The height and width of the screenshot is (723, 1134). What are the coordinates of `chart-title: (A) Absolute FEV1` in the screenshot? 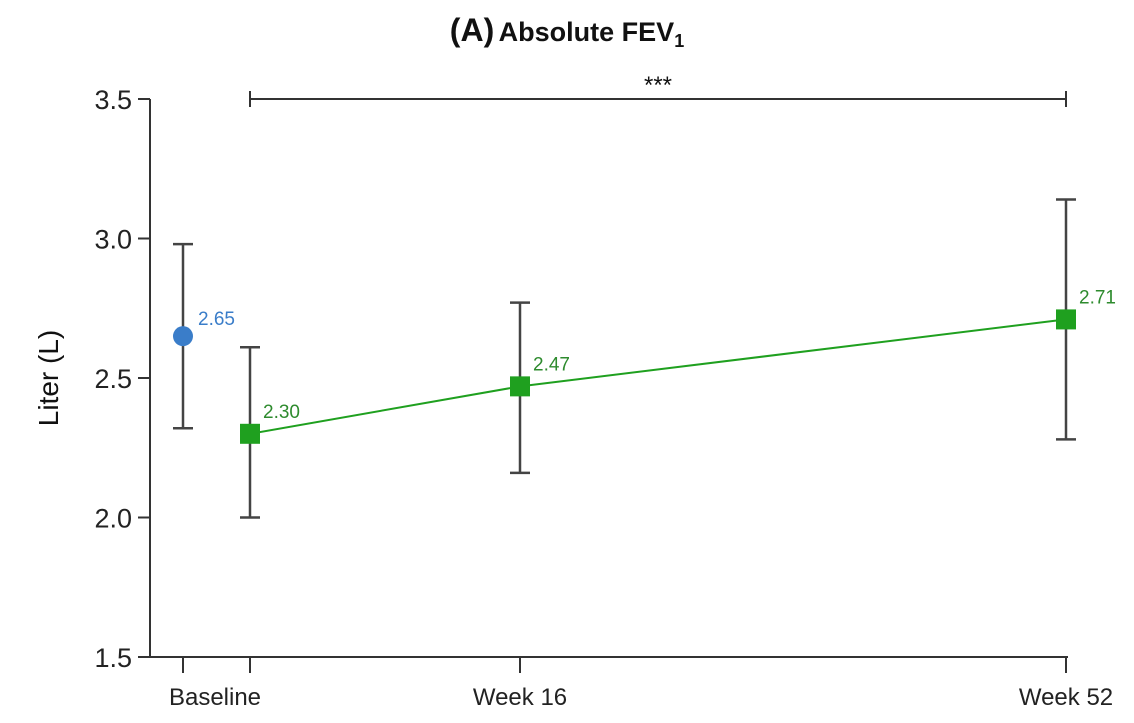 It's located at (567, 32).